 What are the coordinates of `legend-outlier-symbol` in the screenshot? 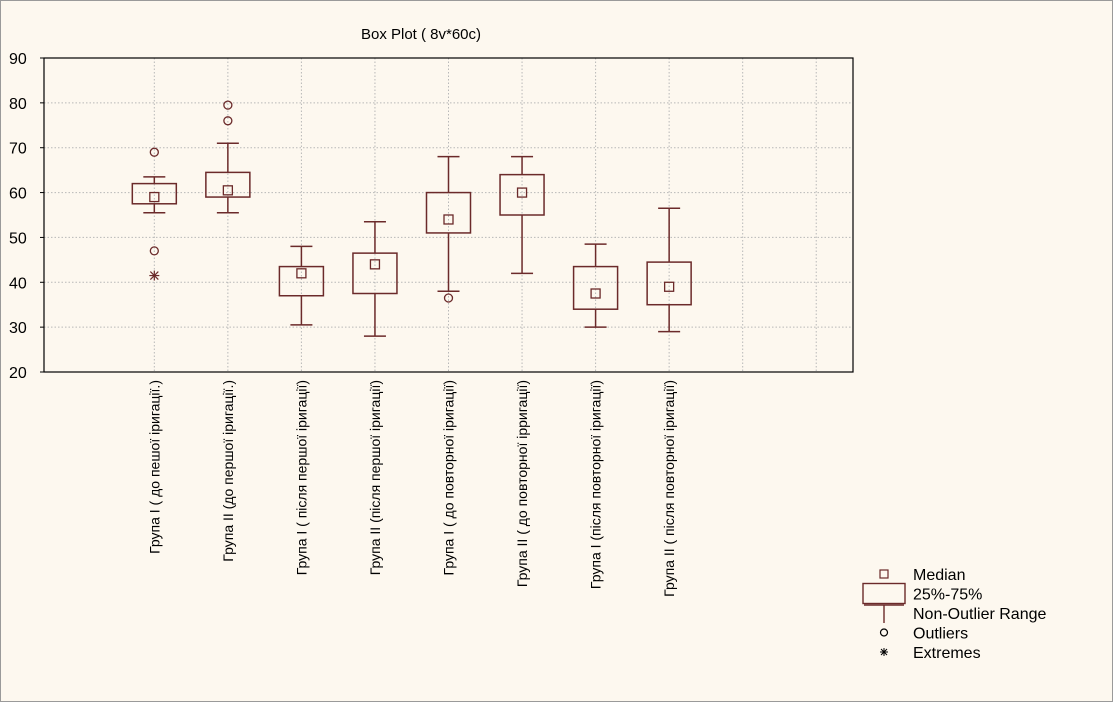 It's located at (884, 632).